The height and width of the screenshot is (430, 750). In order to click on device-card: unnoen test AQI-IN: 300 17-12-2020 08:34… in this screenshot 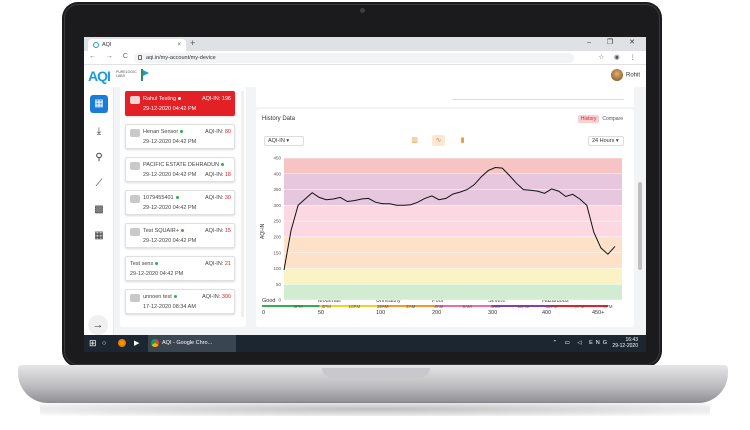, I will do `click(180, 301)`.